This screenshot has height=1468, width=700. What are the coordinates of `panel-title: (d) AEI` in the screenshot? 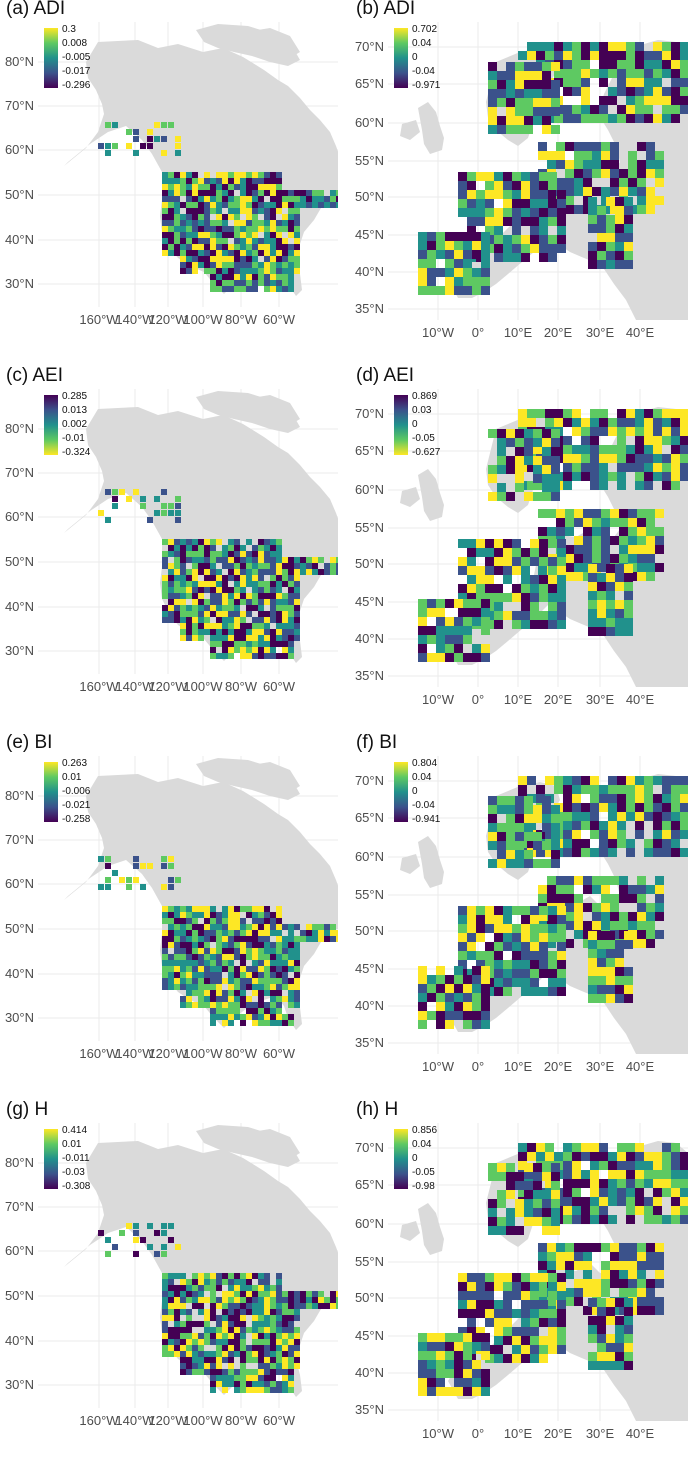 It's located at (385, 375).